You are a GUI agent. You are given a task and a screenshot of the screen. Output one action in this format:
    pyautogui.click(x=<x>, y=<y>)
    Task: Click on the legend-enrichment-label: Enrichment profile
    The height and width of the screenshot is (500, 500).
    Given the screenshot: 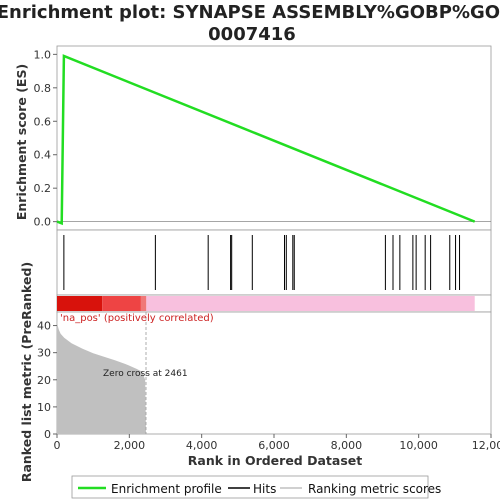 What is the action you would take?
    pyautogui.click(x=166, y=489)
    